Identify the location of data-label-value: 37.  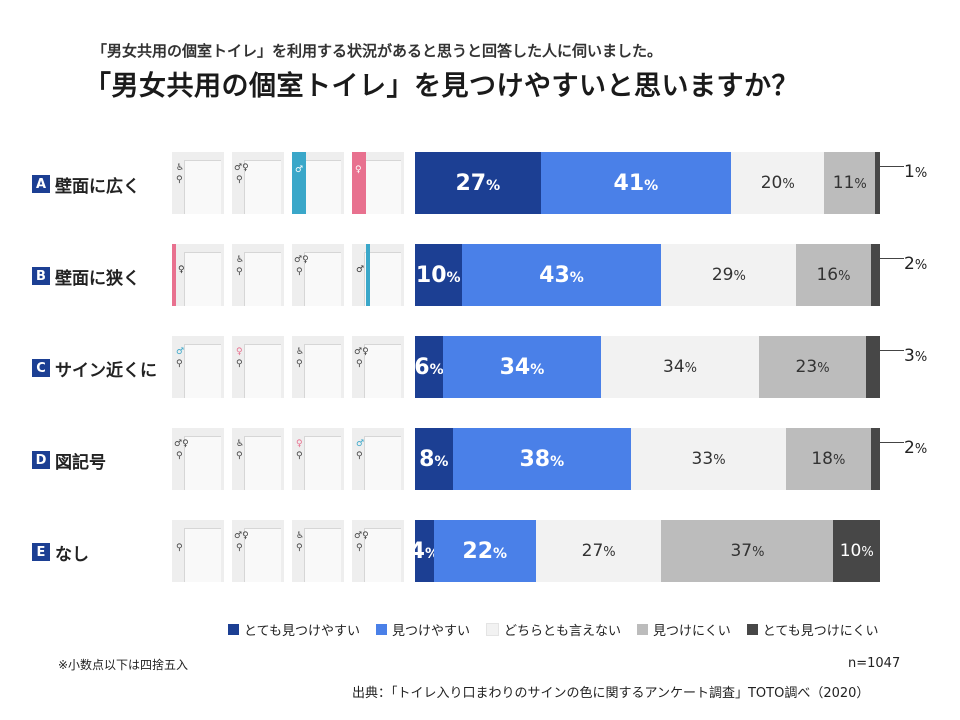
(741, 551).